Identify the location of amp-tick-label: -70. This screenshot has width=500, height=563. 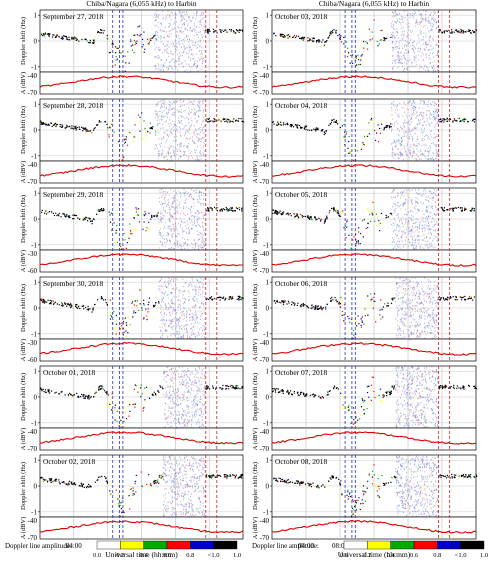
(265, 93).